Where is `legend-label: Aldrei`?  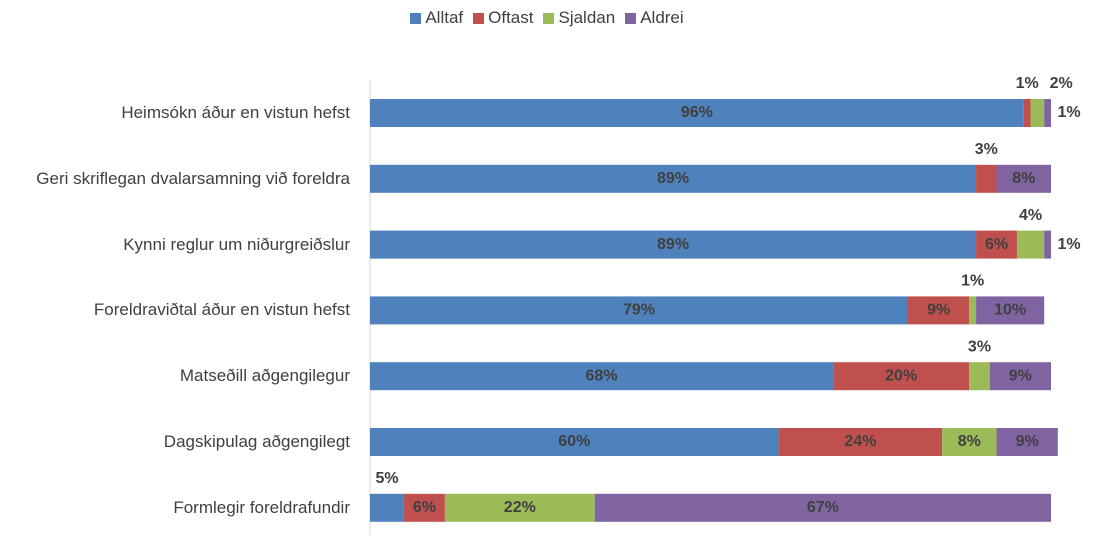 legend-label: Aldrei is located at coordinates (662, 17).